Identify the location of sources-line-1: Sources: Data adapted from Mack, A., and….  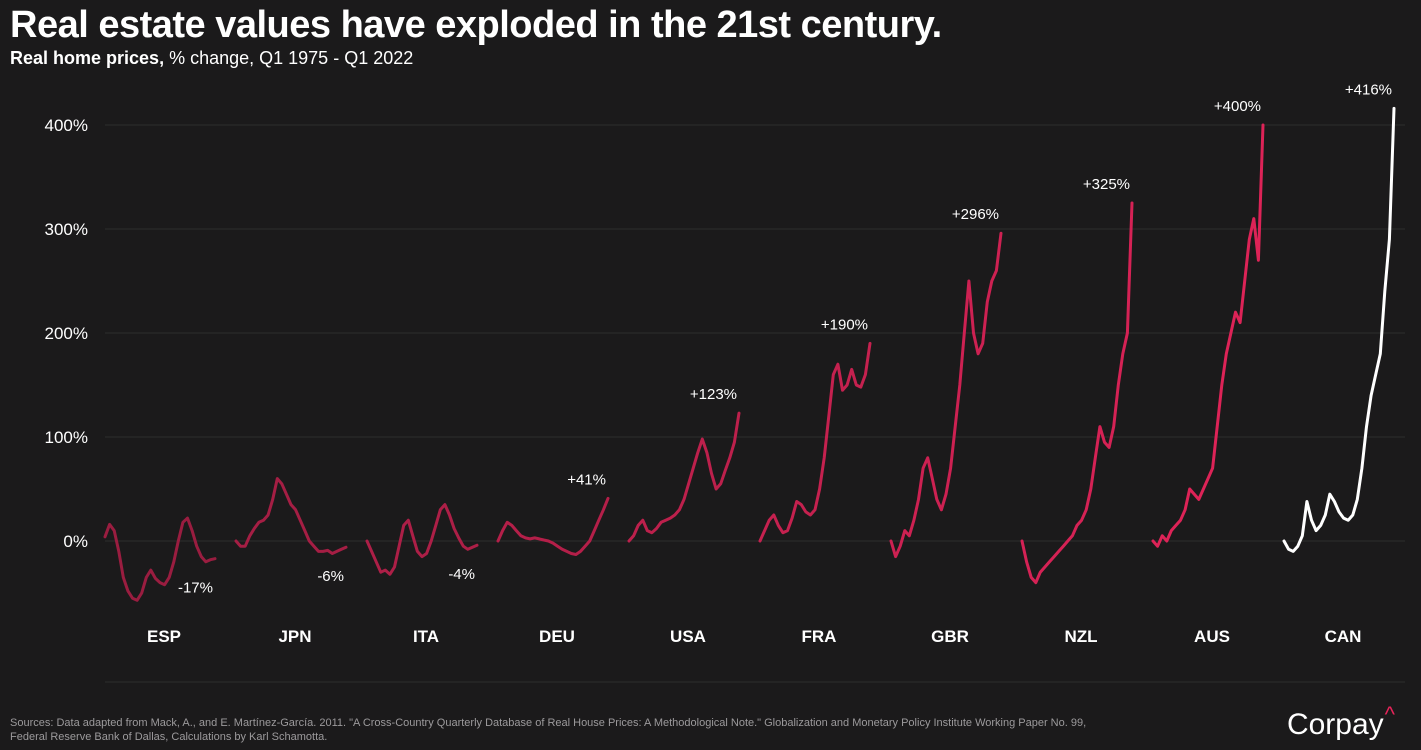
(548, 723).